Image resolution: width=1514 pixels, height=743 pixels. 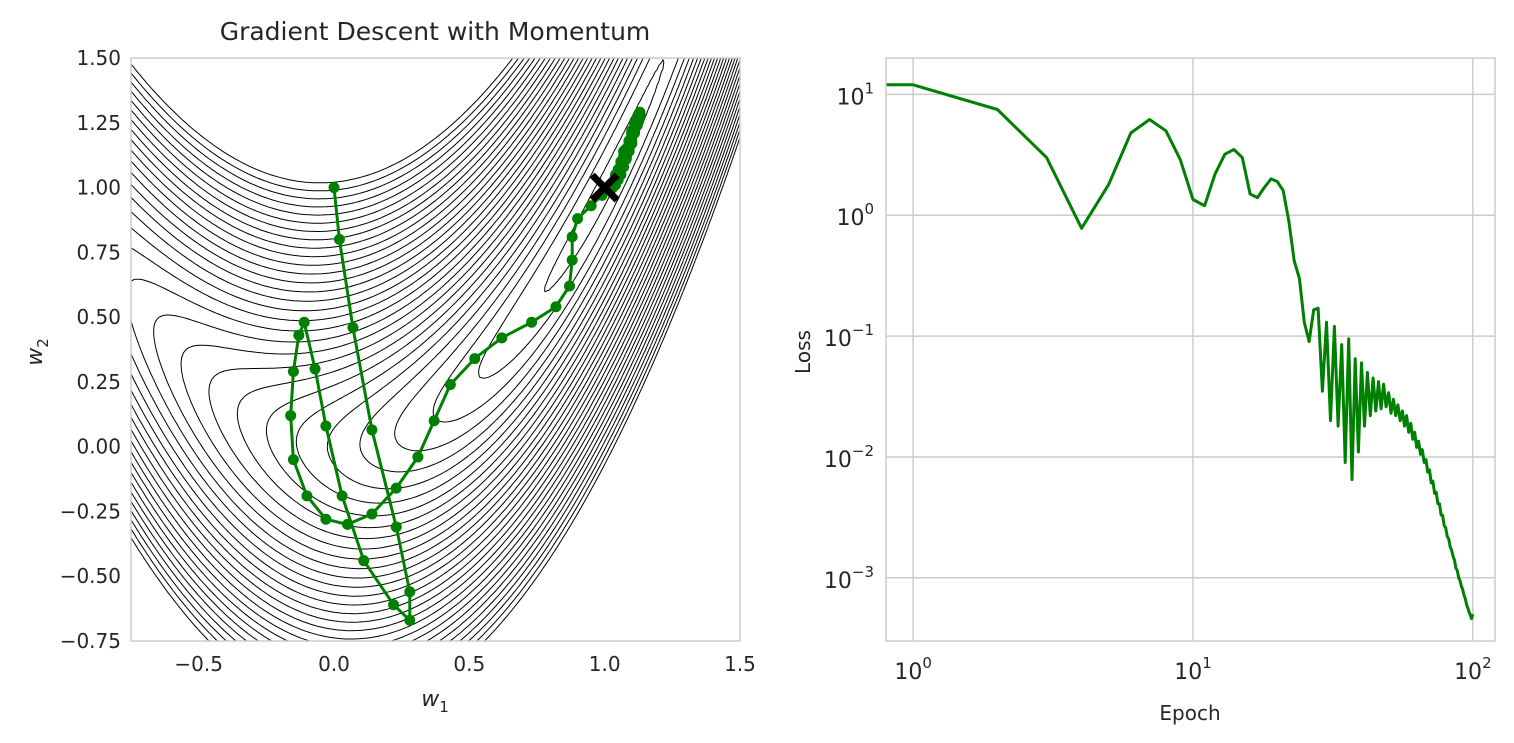 What do you see at coordinates (1473, 669) in the screenshot?
I see `x-tick-label-right: 10²` at bounding box center [1473, 669].